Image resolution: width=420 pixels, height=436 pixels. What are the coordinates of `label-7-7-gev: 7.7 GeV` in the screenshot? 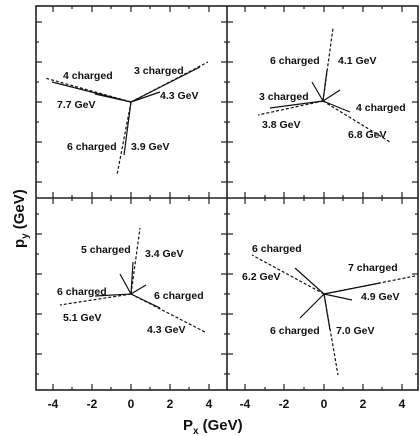 It's located at (76, 105).